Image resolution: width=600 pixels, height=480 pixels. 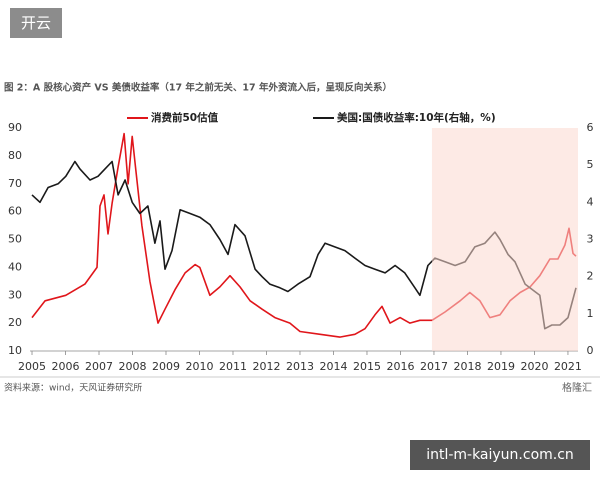 I want to click on x-tick-label: 2016, so click(x=400, y=366).